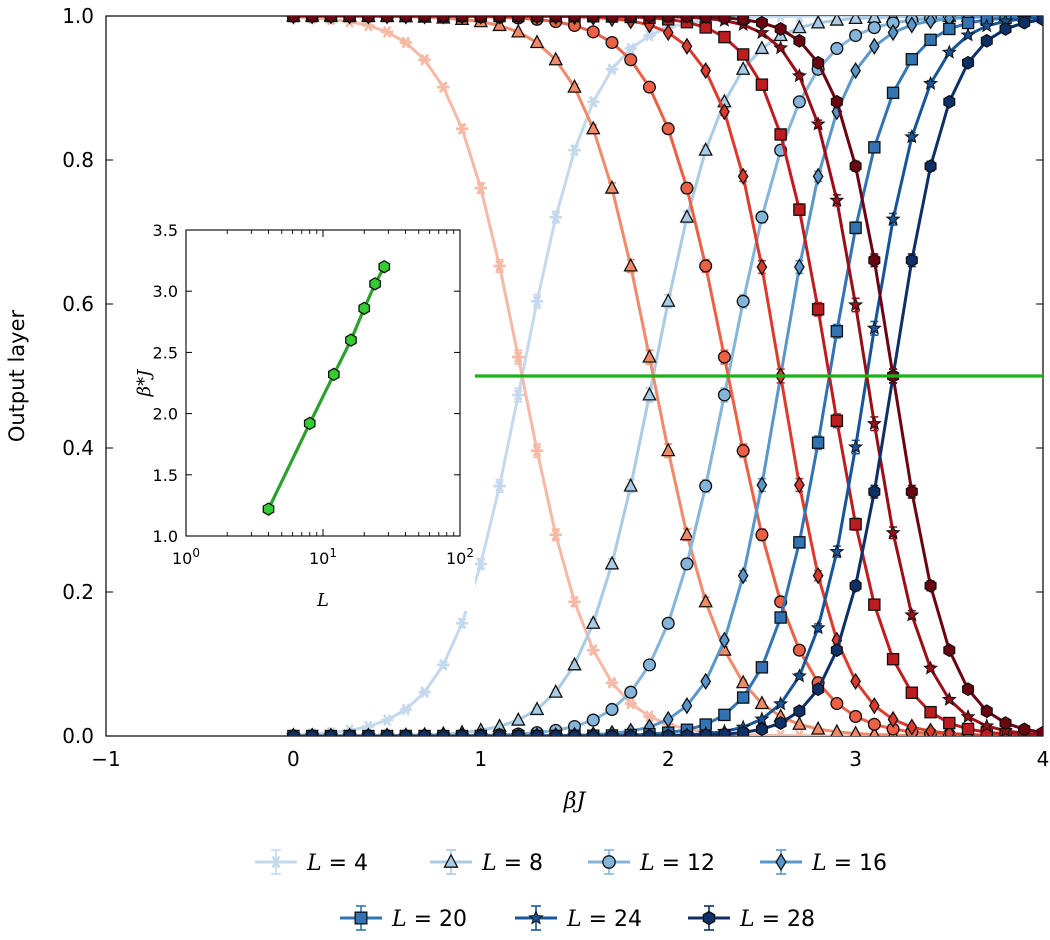 This screenshot has width=1050, height=940. Describe the element at coordinates (78, 592) in the screenshot. I see `y-tick-label: 0.2` at that location.